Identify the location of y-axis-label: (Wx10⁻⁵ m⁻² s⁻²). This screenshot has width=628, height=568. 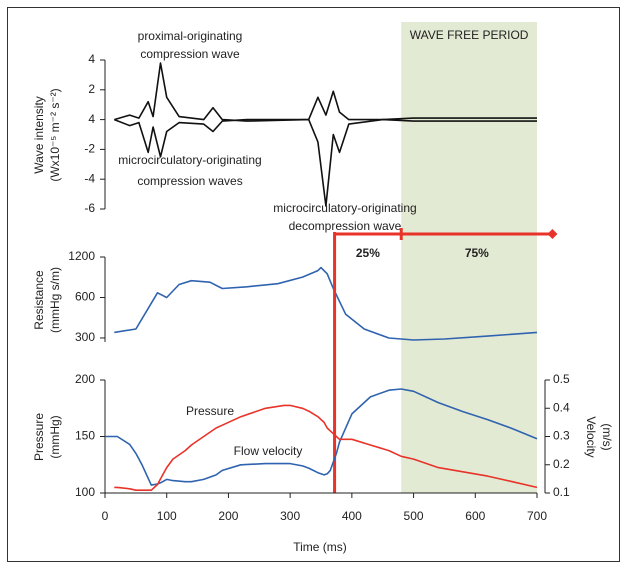
(55, 134).